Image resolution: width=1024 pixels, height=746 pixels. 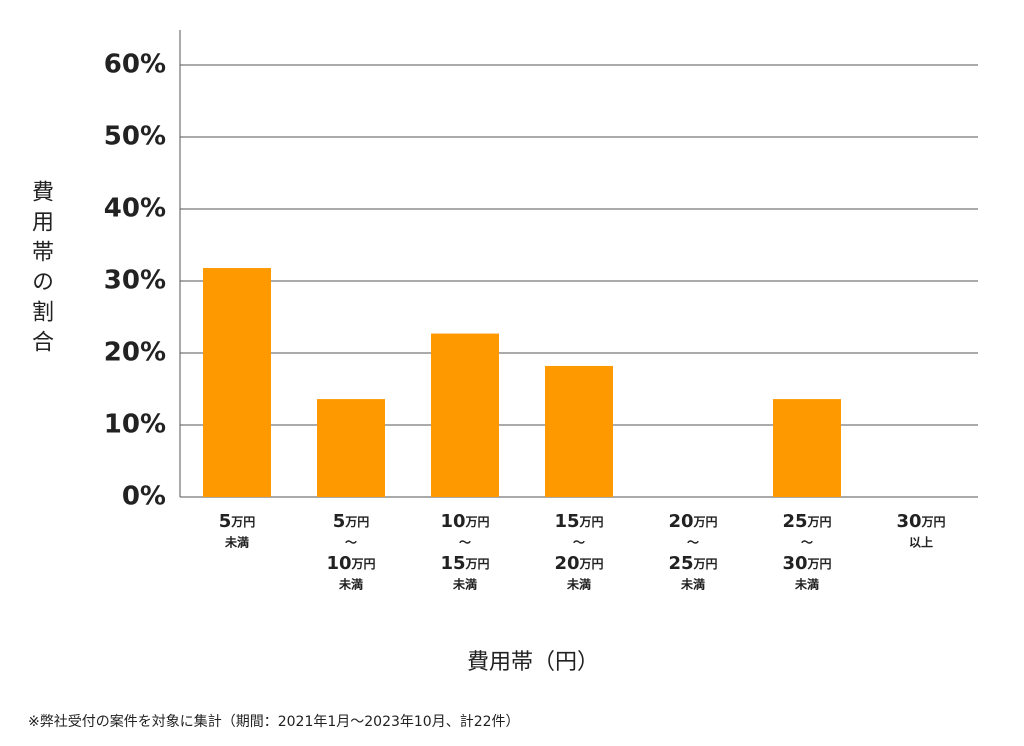 I want to click on x-tick-label: 以上, so click(x=921, y=542).